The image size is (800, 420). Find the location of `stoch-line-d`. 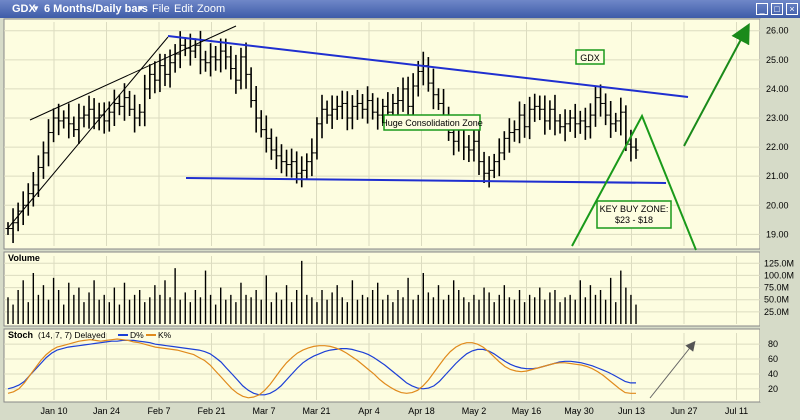

stoch-line-d is located at coordinates (321, 367).